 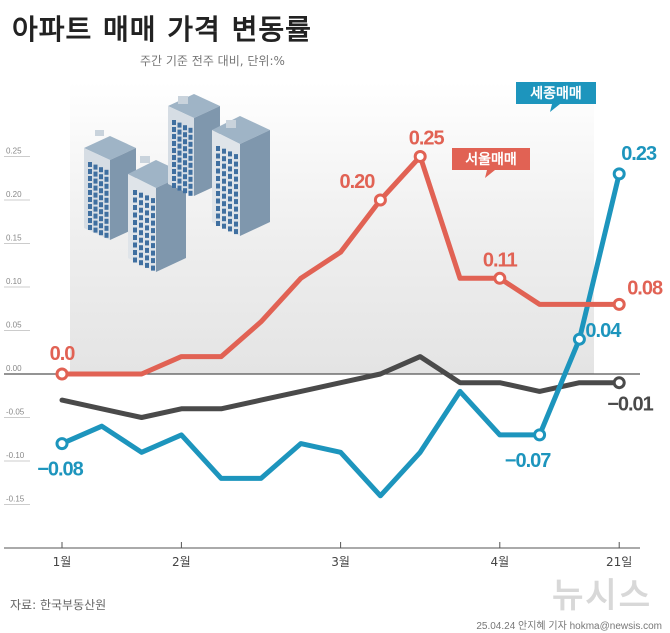 What do you see at coordinates (645, 288) in the screenshot?
I see `data-label: 0.08` at bounding box center [645, 288].